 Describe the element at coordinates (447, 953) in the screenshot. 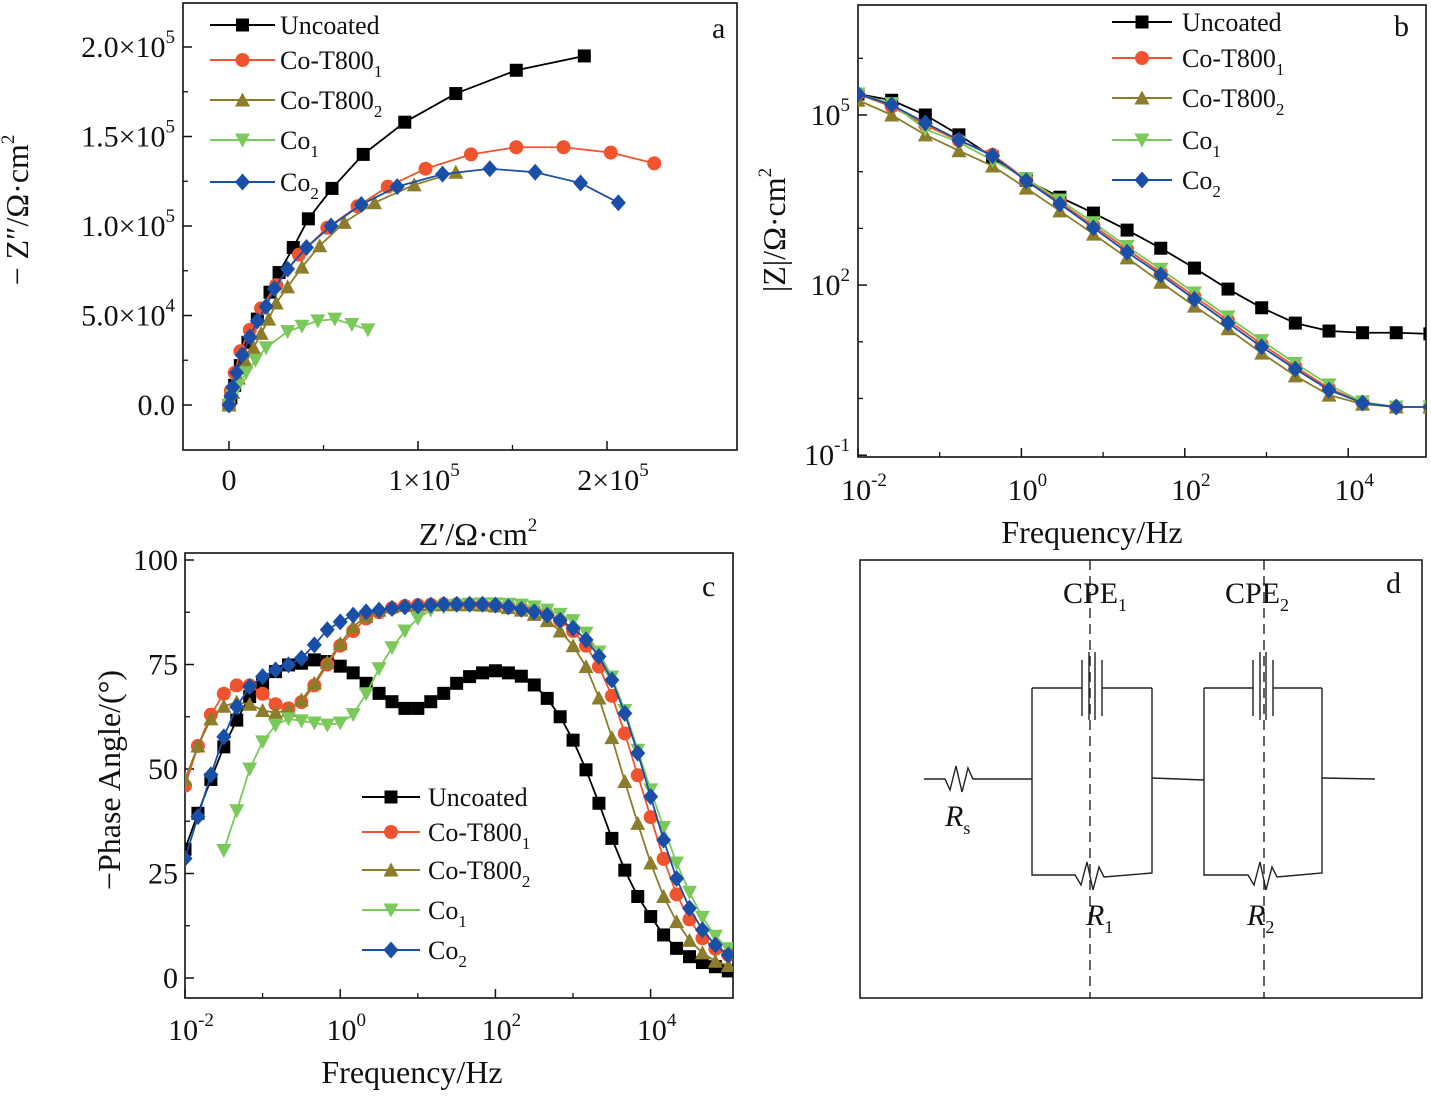

I see `legend-label: Co2` at that location.